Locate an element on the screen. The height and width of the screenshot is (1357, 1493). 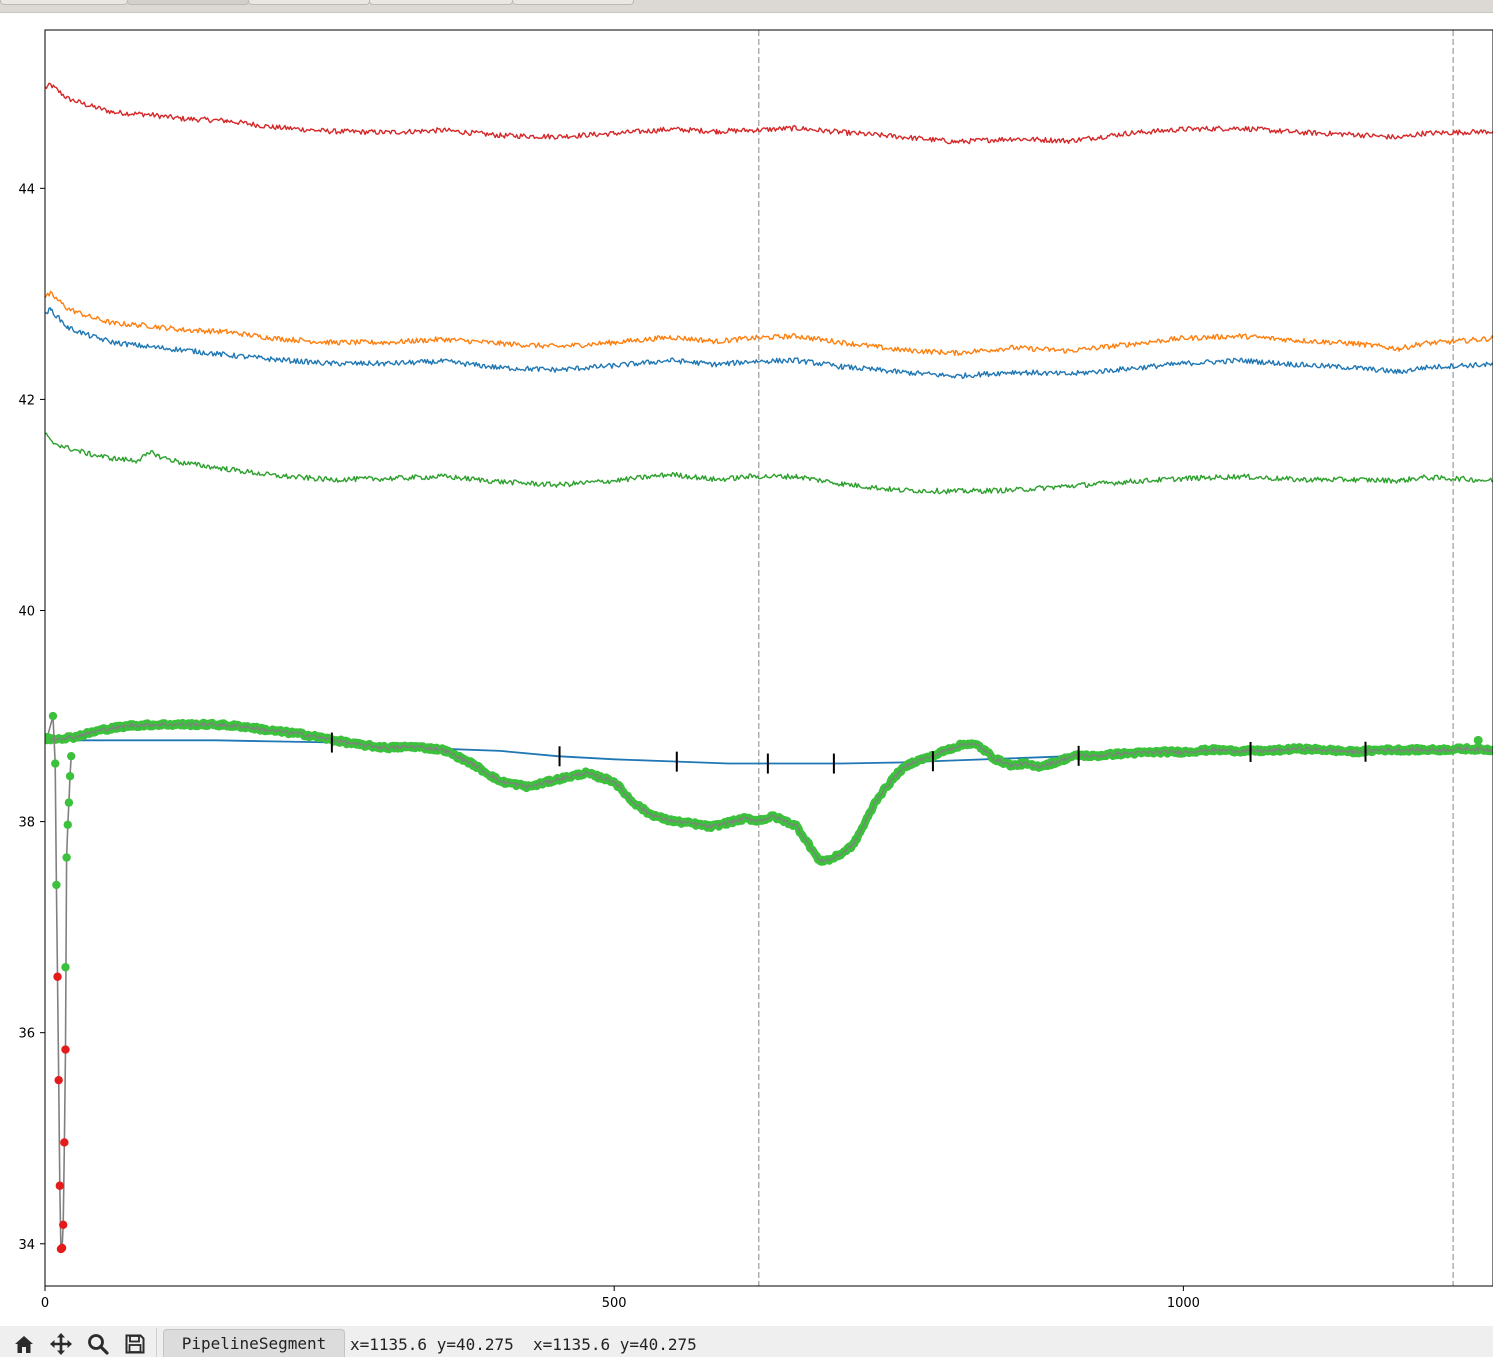
x-tick-label: 0 is located at coordinates (45, 1303).